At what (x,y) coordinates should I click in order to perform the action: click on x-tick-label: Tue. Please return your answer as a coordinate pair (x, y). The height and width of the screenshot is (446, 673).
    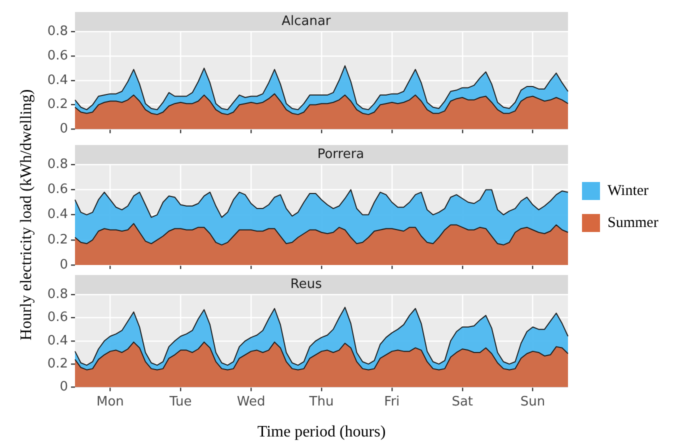
    Looking at the image, I should click on (180, 402).